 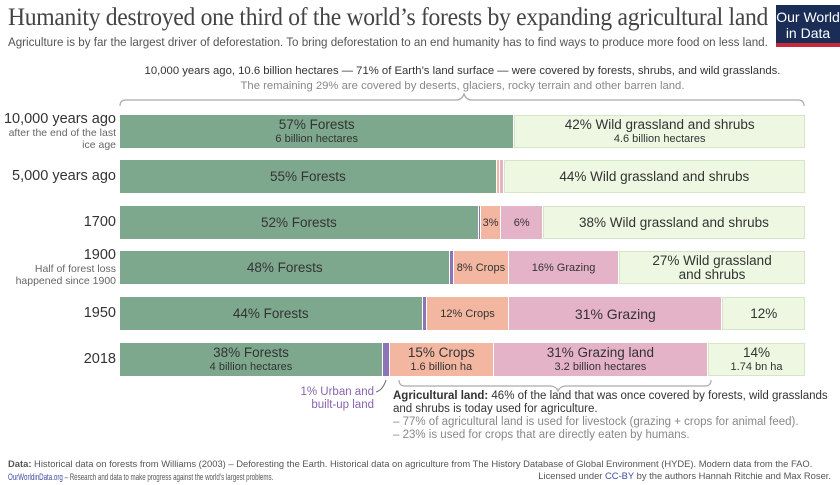 What do you see at coordinates (35, 476) in the screenshot?
I see `owid-link: OurWorldinData.org` at bounding box center [35, 476].